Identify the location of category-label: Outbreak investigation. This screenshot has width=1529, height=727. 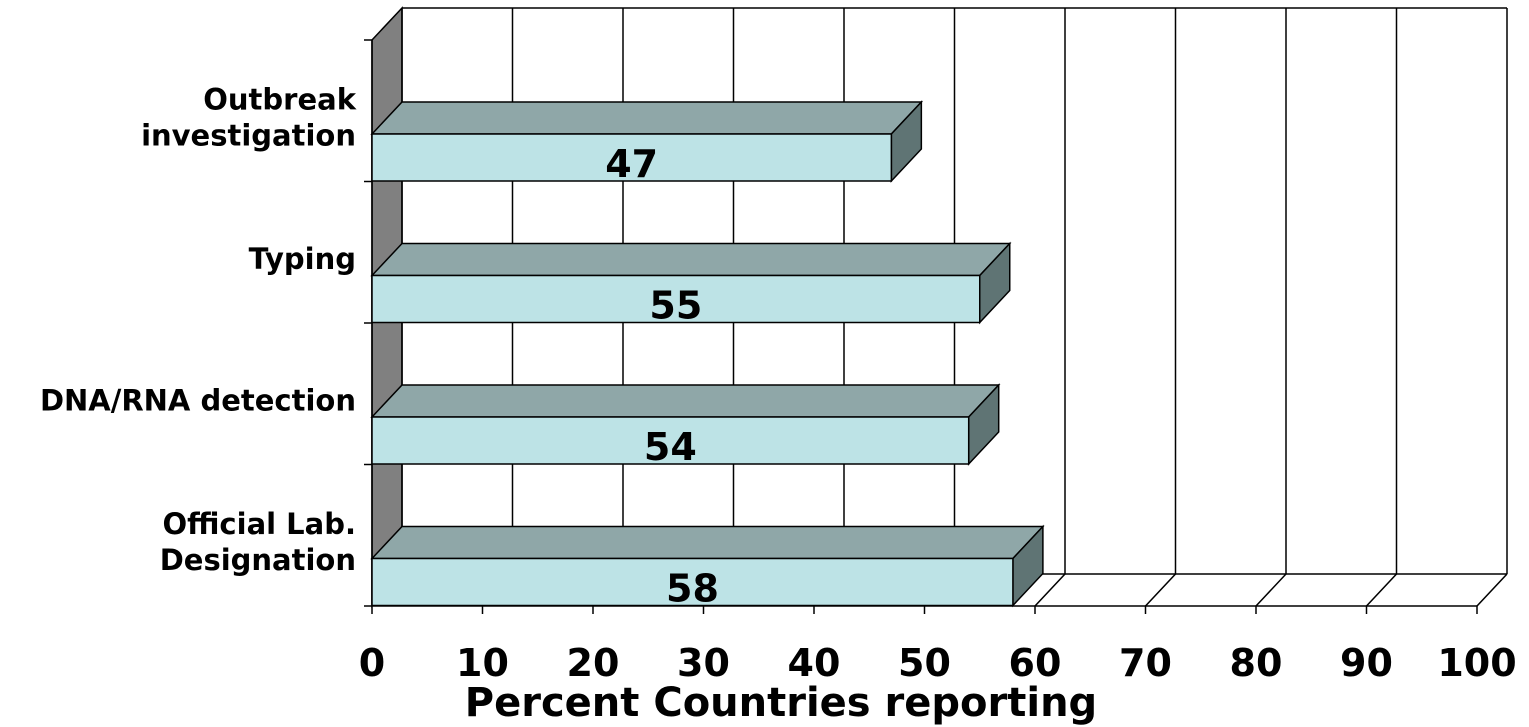
(249, 118).